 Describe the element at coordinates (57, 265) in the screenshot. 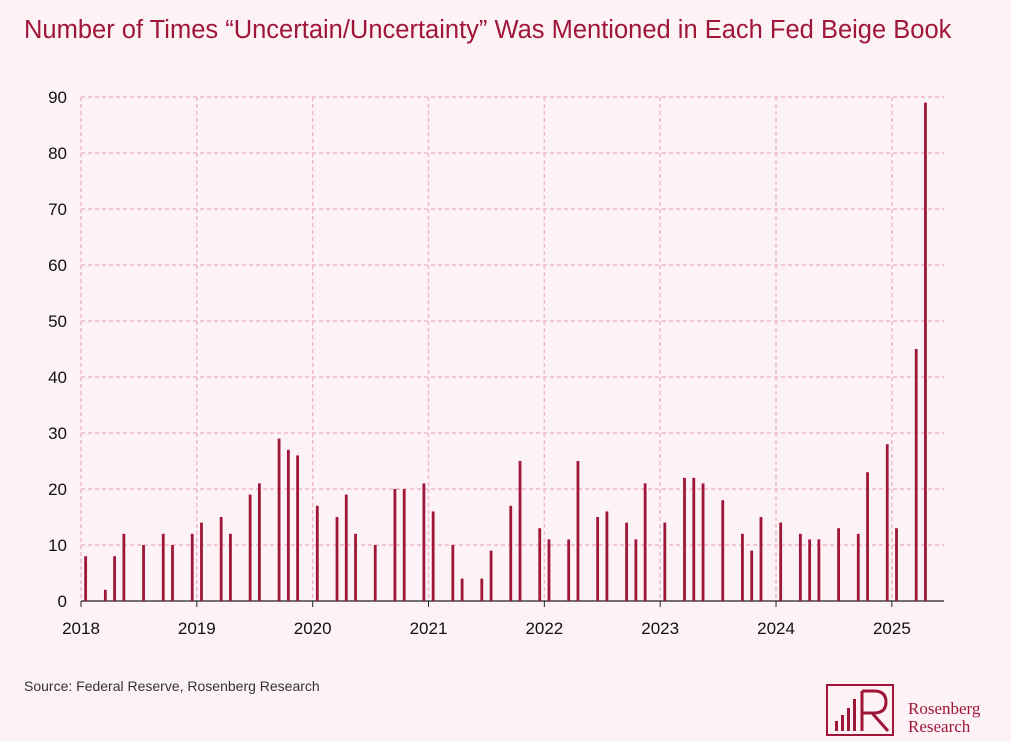

I see `y-tick-label: 60` at that location.